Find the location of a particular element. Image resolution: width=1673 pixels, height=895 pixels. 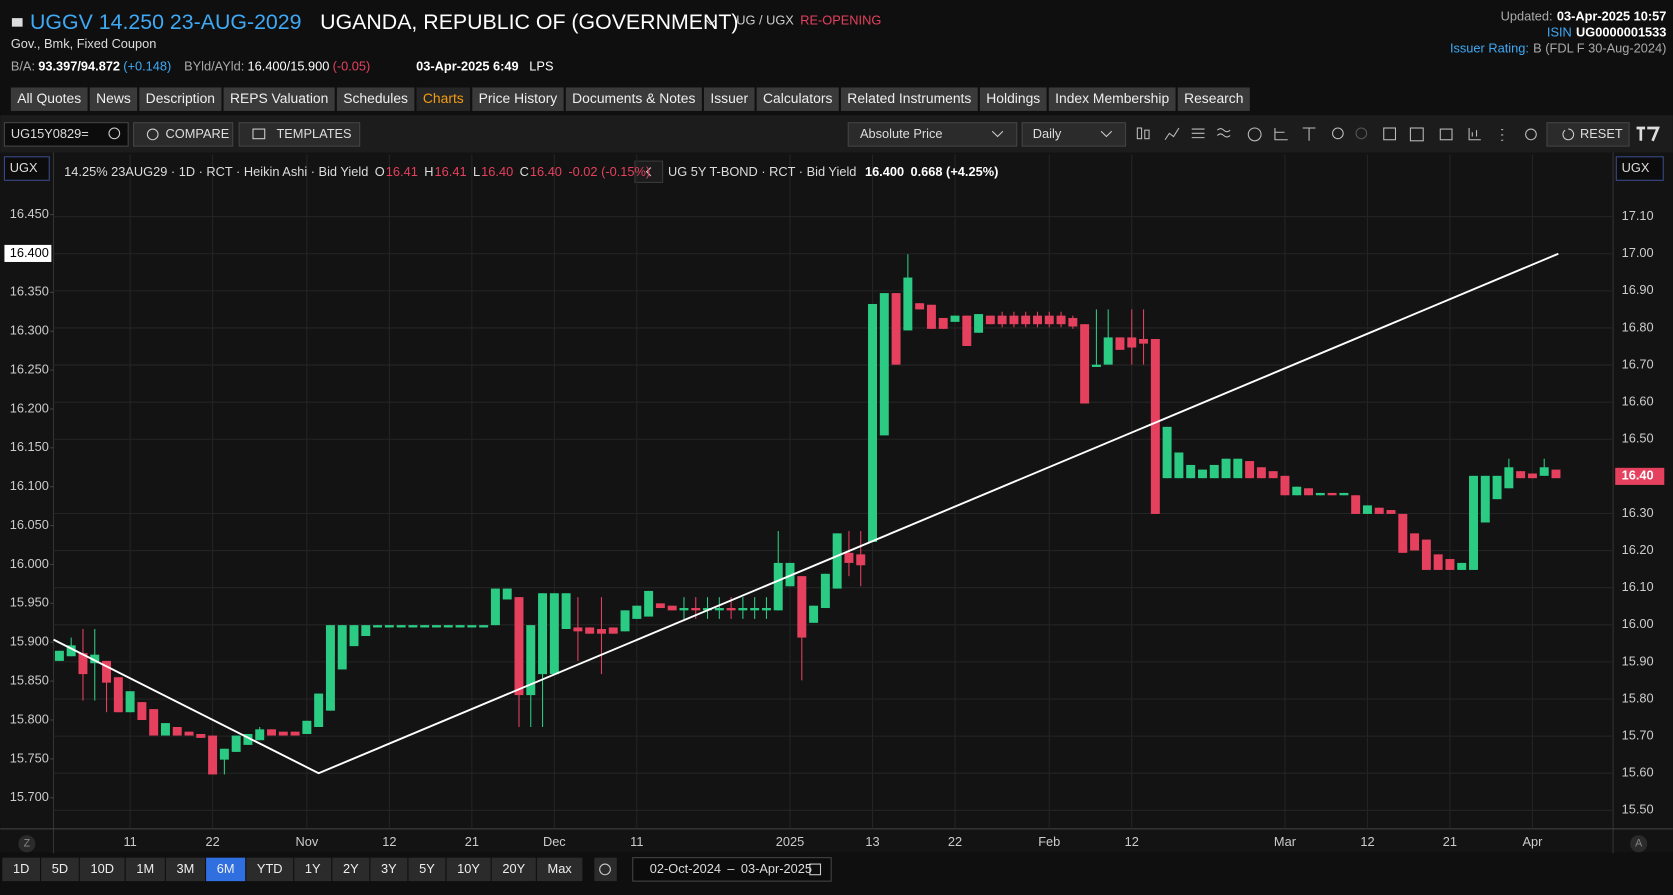

range-button-label: 2Y is located at coordinates (351, 868).